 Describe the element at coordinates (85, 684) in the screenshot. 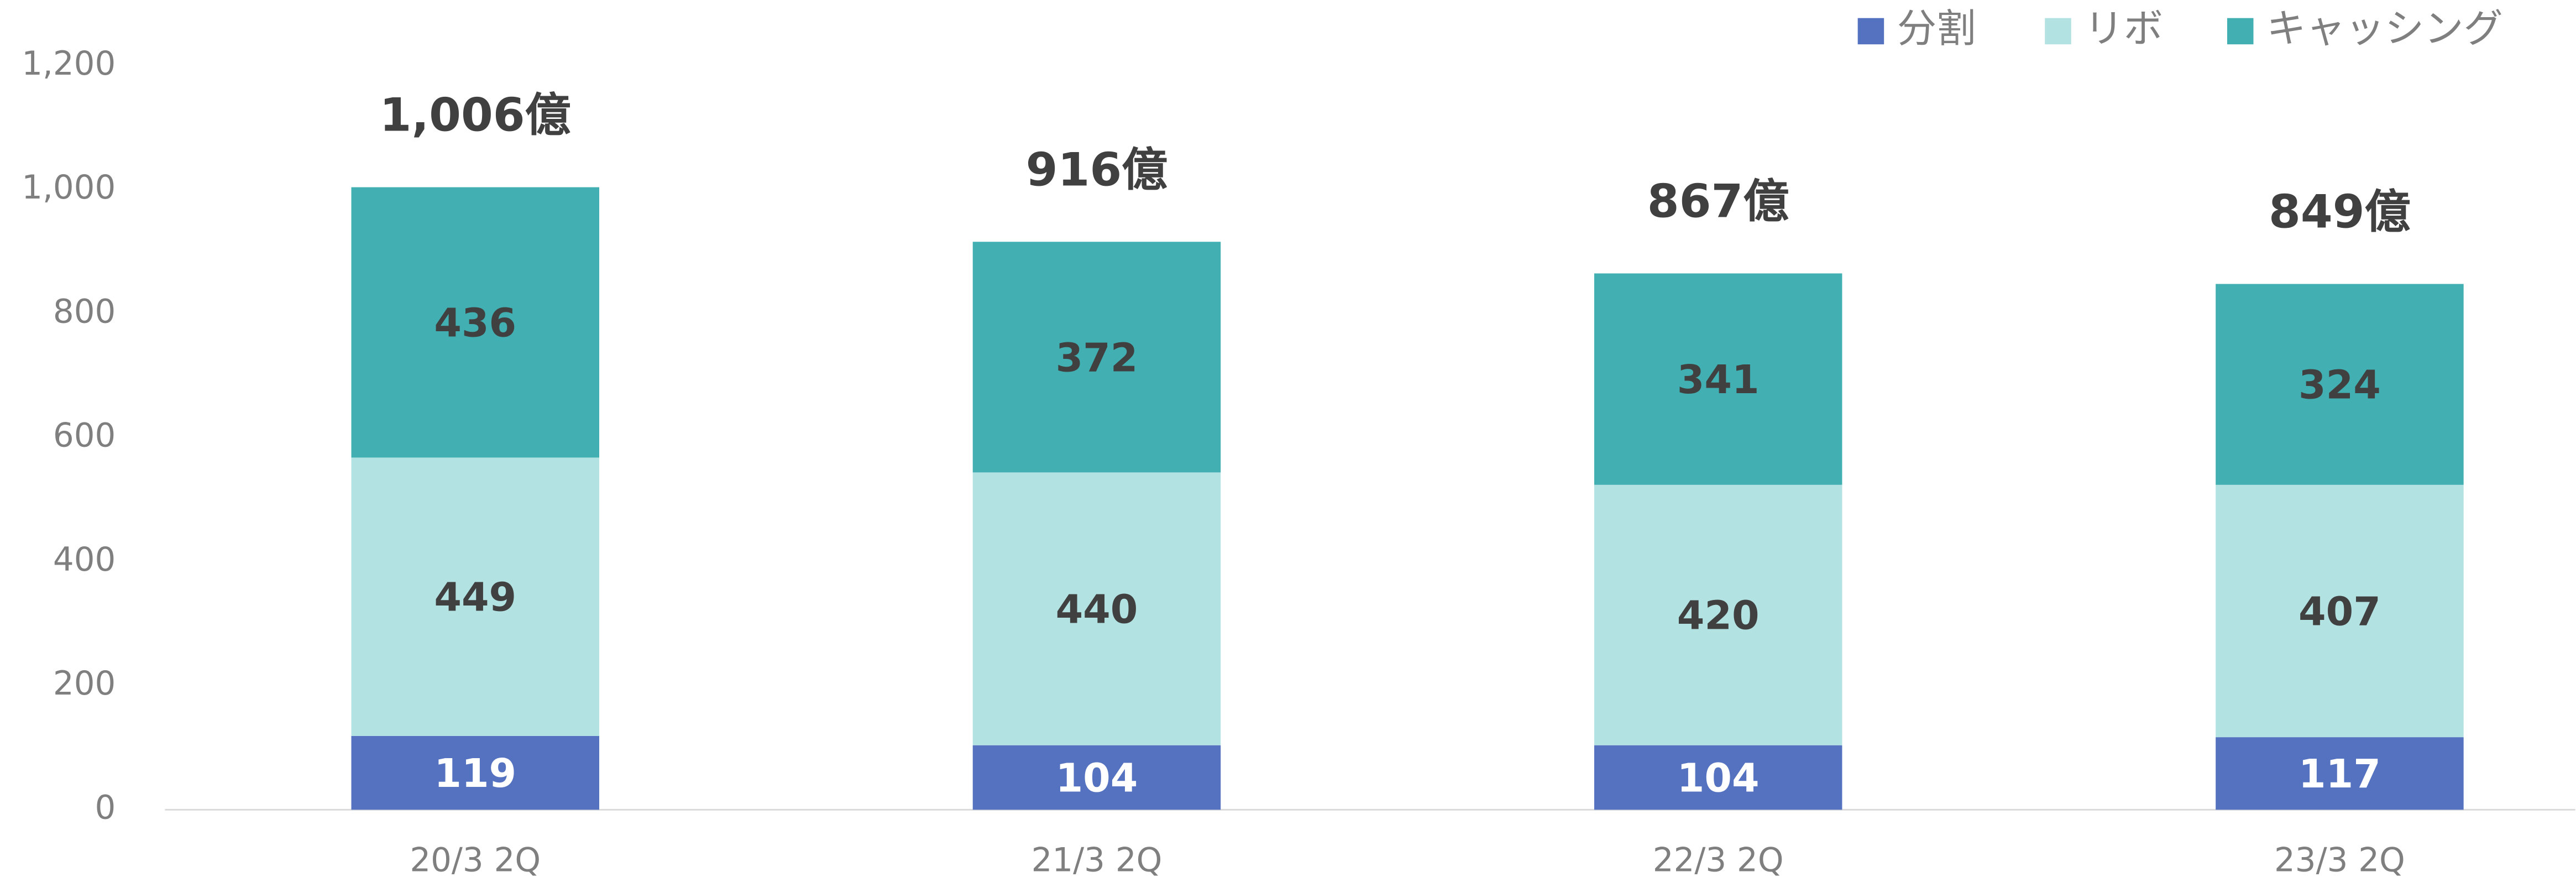

I see `y-tick-label: 200` at that location.